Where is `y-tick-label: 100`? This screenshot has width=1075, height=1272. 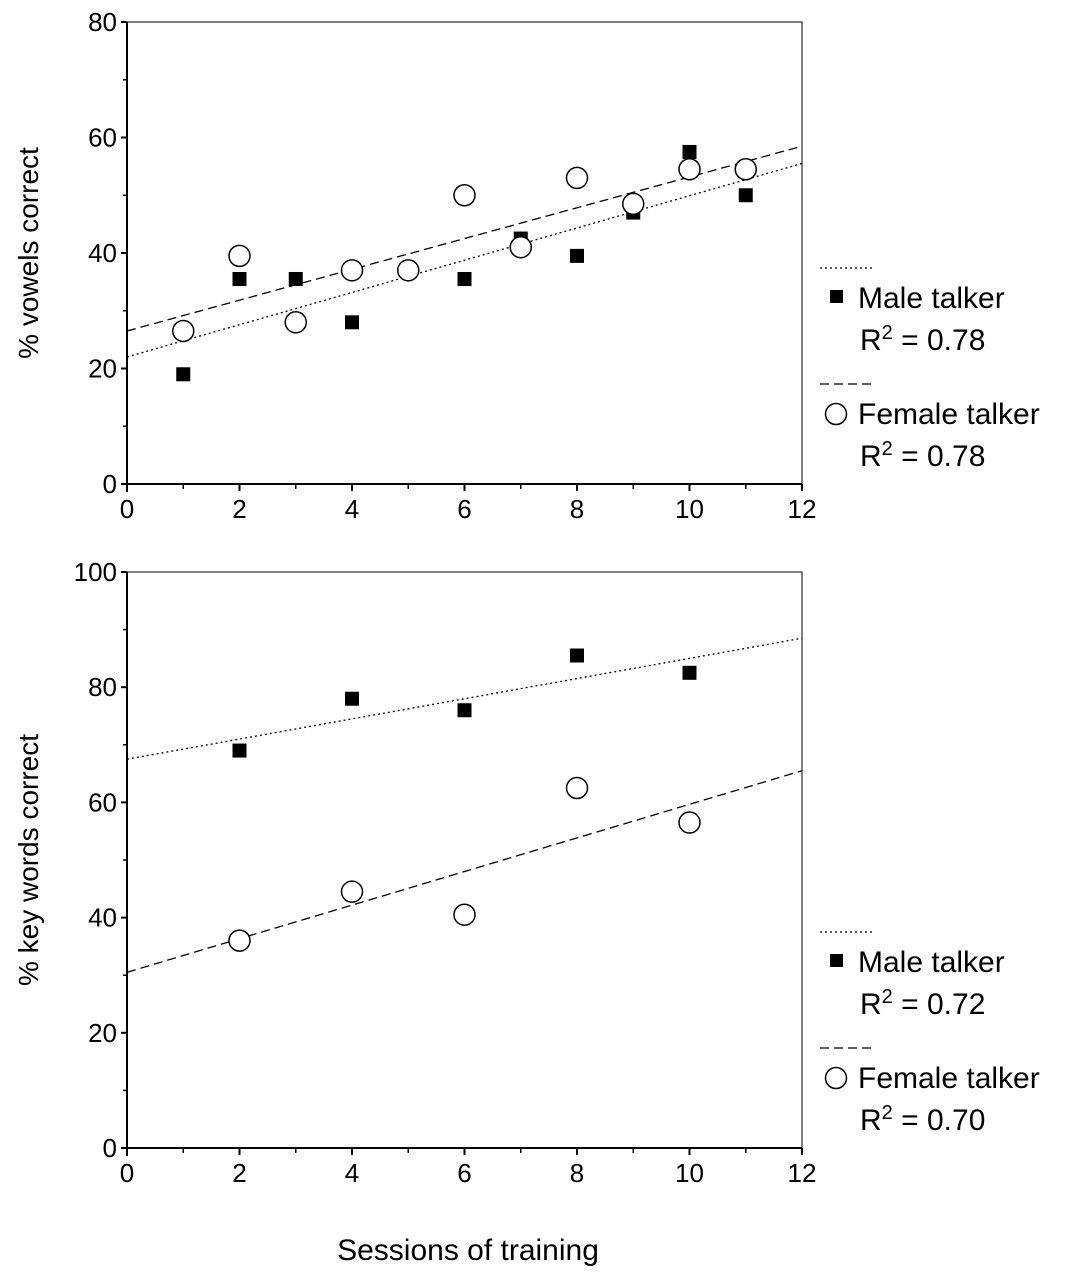
y-tick-label: 100 is located at coordinates (95, 572).